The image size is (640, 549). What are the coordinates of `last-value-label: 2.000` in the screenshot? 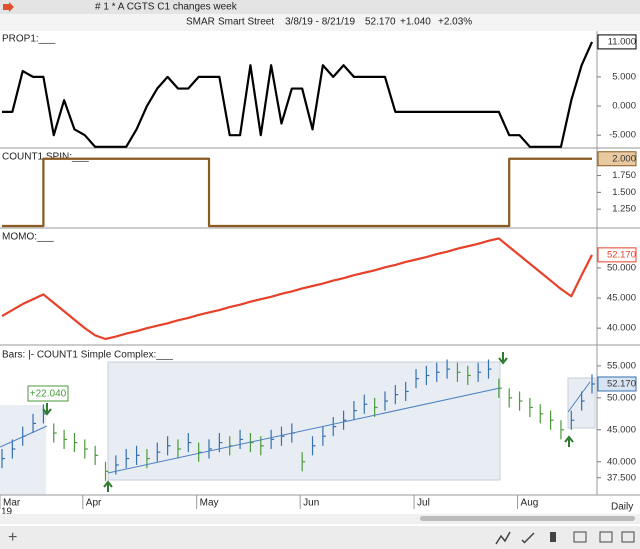 It's located at (624, 158).